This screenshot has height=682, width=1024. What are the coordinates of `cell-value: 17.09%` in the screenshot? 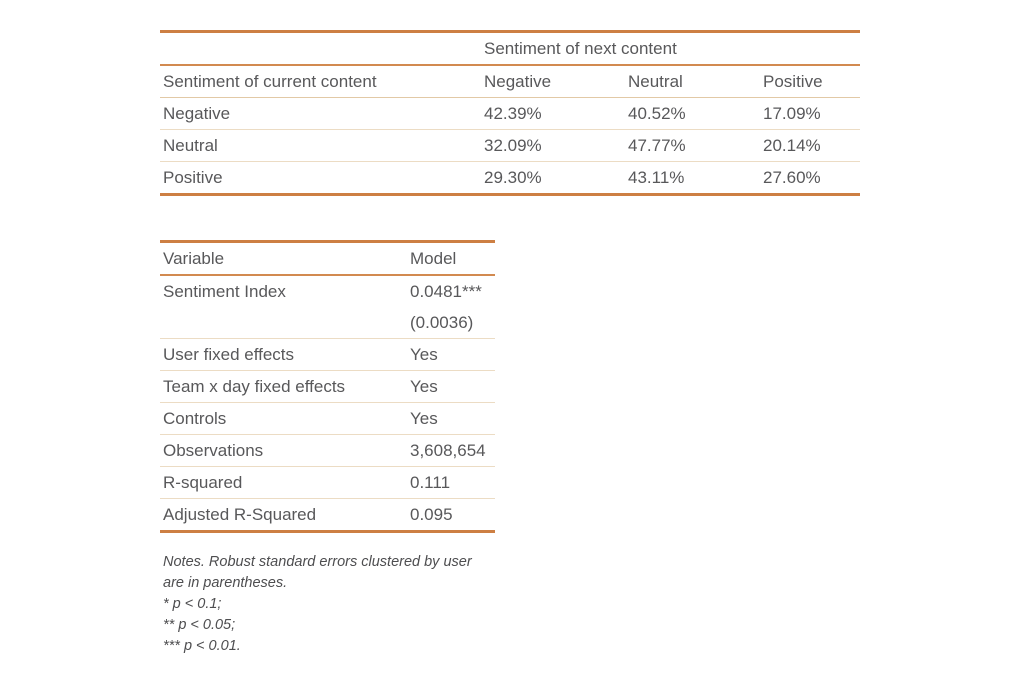 It's located at (810, 113).